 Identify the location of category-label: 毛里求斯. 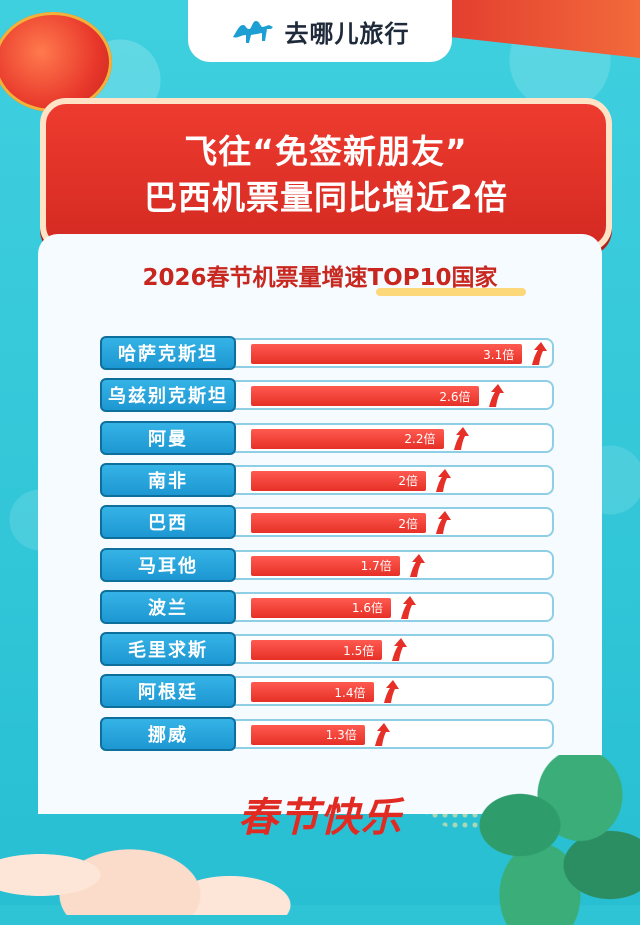
(168, 649).